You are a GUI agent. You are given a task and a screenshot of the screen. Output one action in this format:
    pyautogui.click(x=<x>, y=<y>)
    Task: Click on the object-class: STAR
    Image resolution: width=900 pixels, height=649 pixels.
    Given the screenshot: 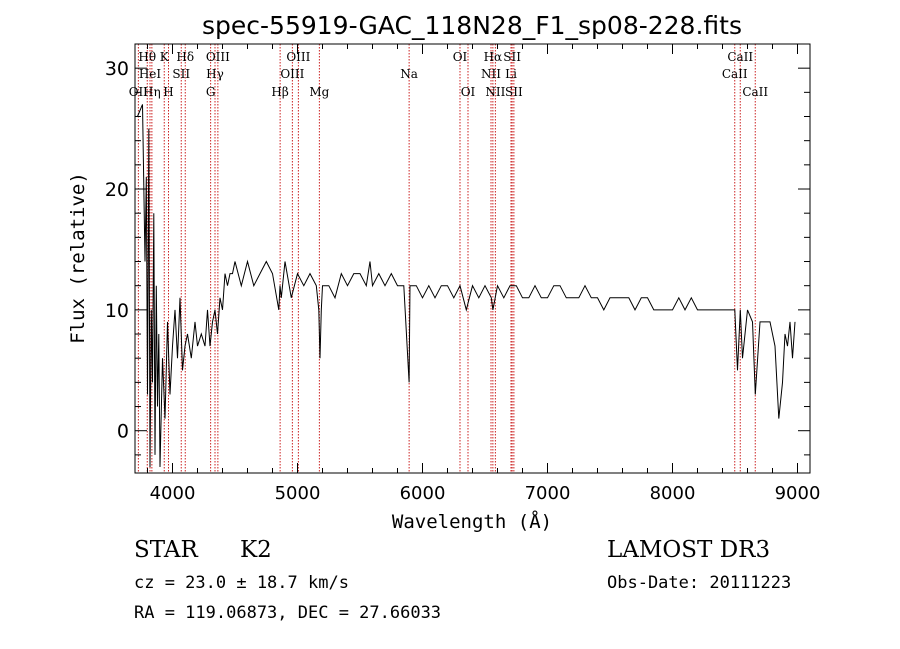 What is the action you would take?
    pyautogui.click(x=166, y=550)
    